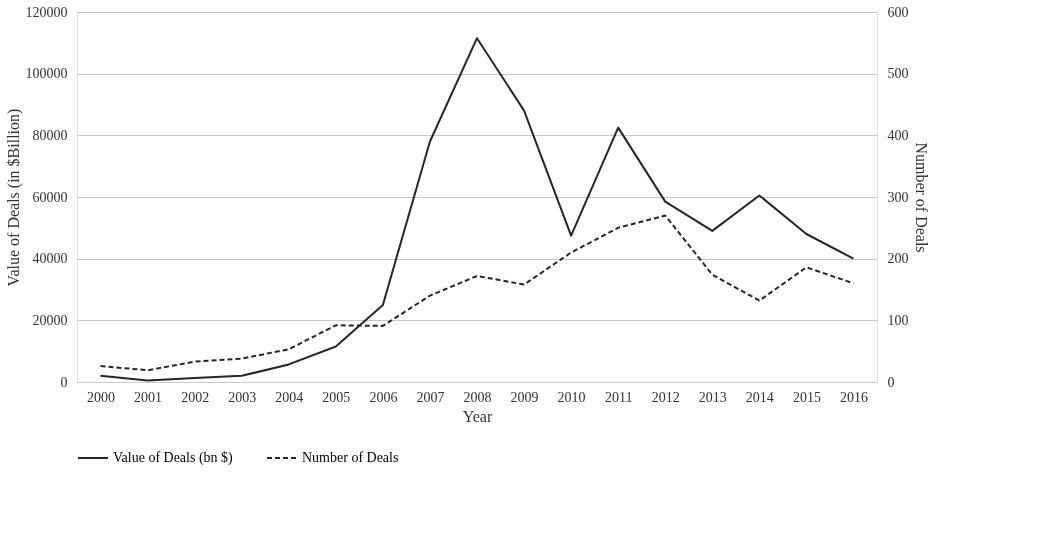 This screenshot has height=550, width=1045. What do you see at coordinates (242, 397) in the screenshot?
I see `x-tick-label: 2003` at bounding box center [242, 397].